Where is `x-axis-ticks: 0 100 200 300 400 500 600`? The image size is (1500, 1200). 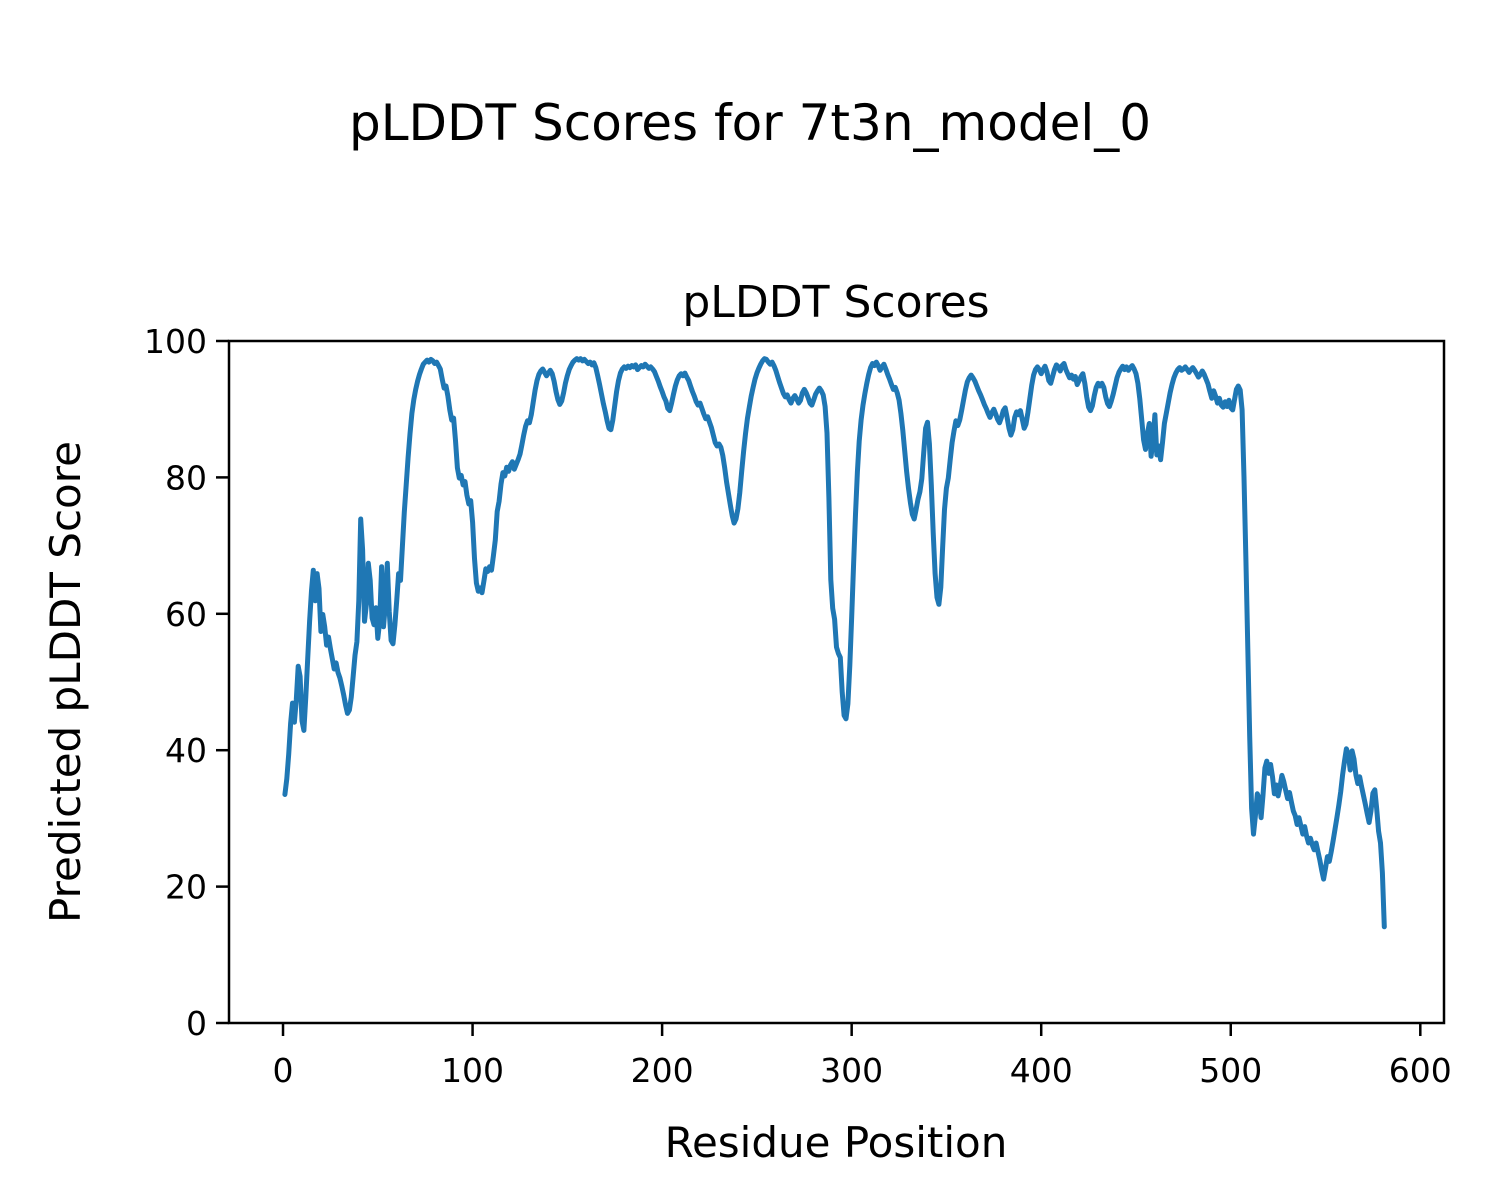 x-axis-ticks: 0 100 200 300 400 500 600 is located at coordinates (862, 1056).